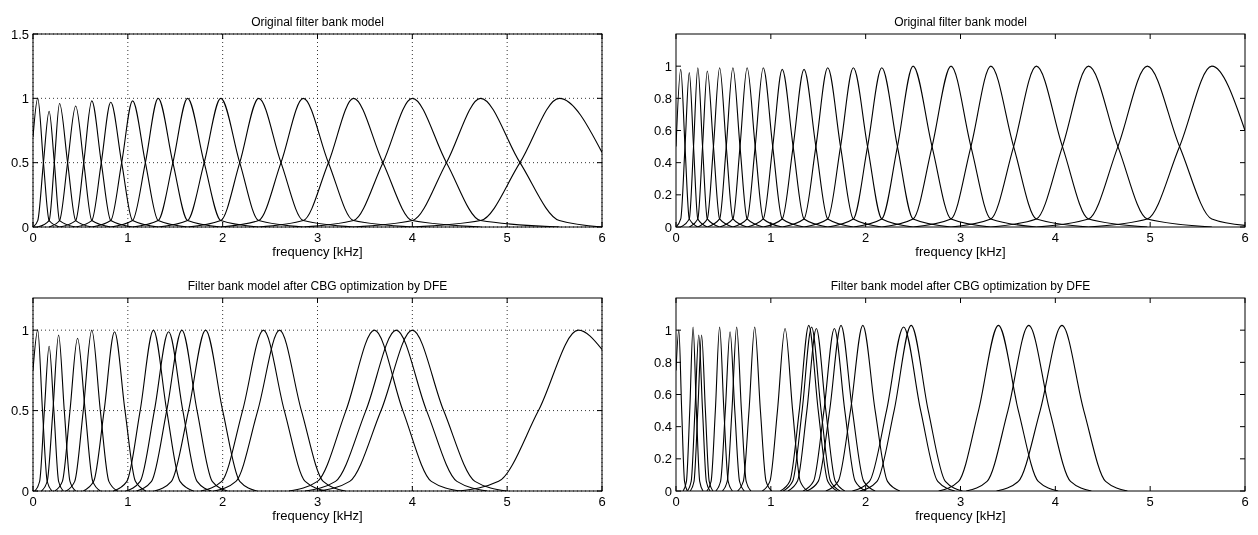  Describe the element at coordinates (19, 34) in the screenshot. I see `y-tick-label: 1.5` at that location.